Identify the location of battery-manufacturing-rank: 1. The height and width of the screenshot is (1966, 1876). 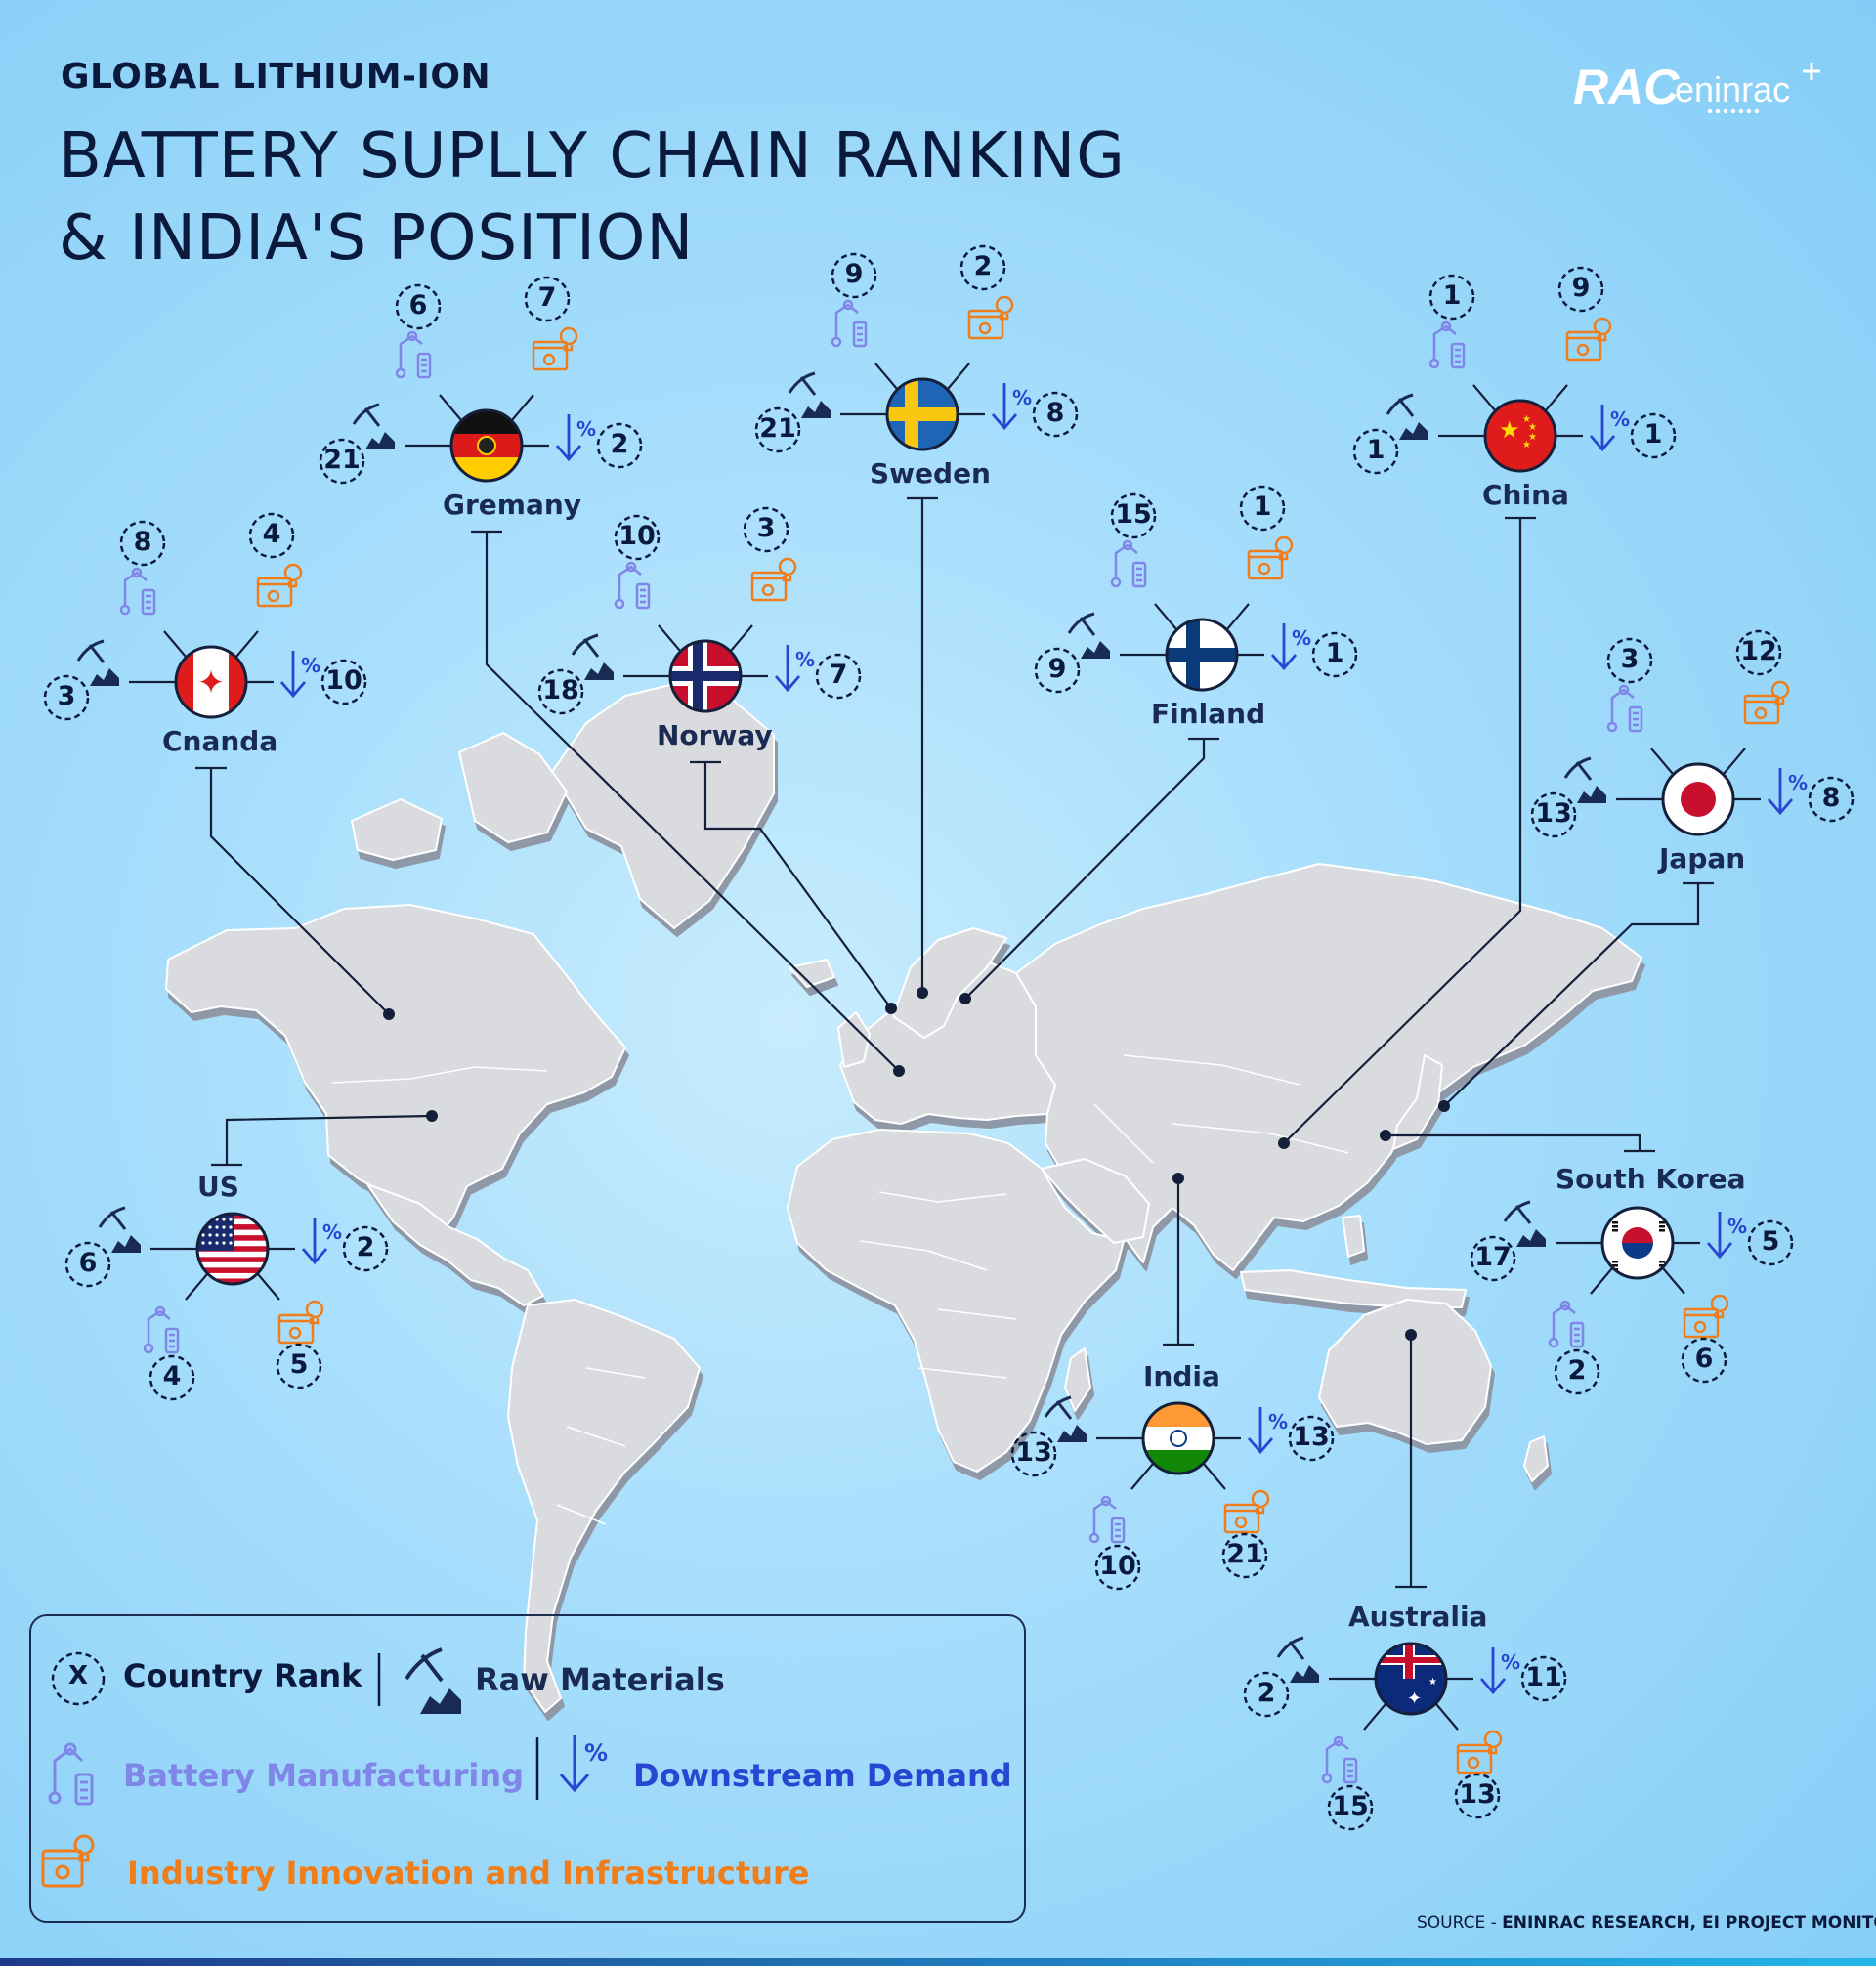
(1452, 295).